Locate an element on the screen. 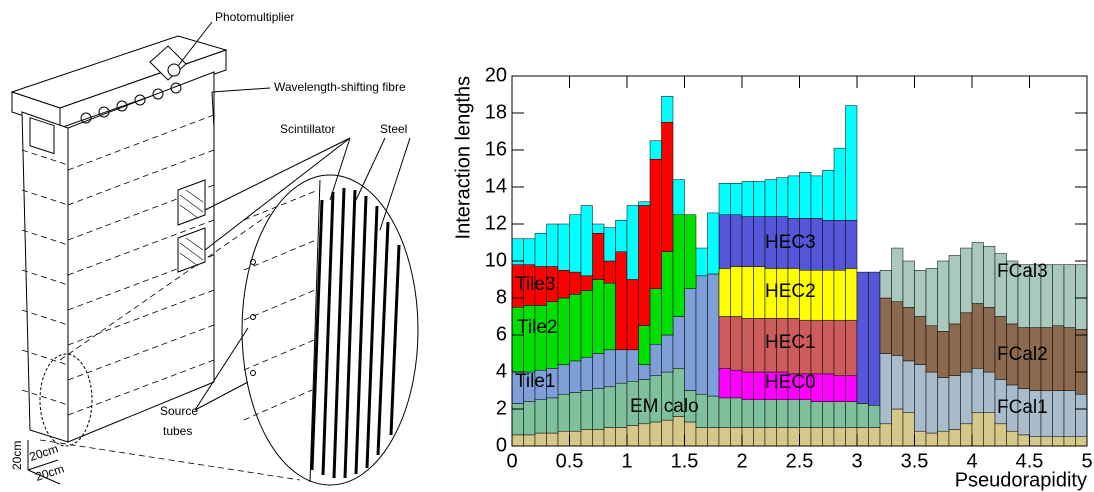 Image resolution: width=1094 pixels, height=492 pixels. y-tick-label: 0 is located at coordinates (501, 445).